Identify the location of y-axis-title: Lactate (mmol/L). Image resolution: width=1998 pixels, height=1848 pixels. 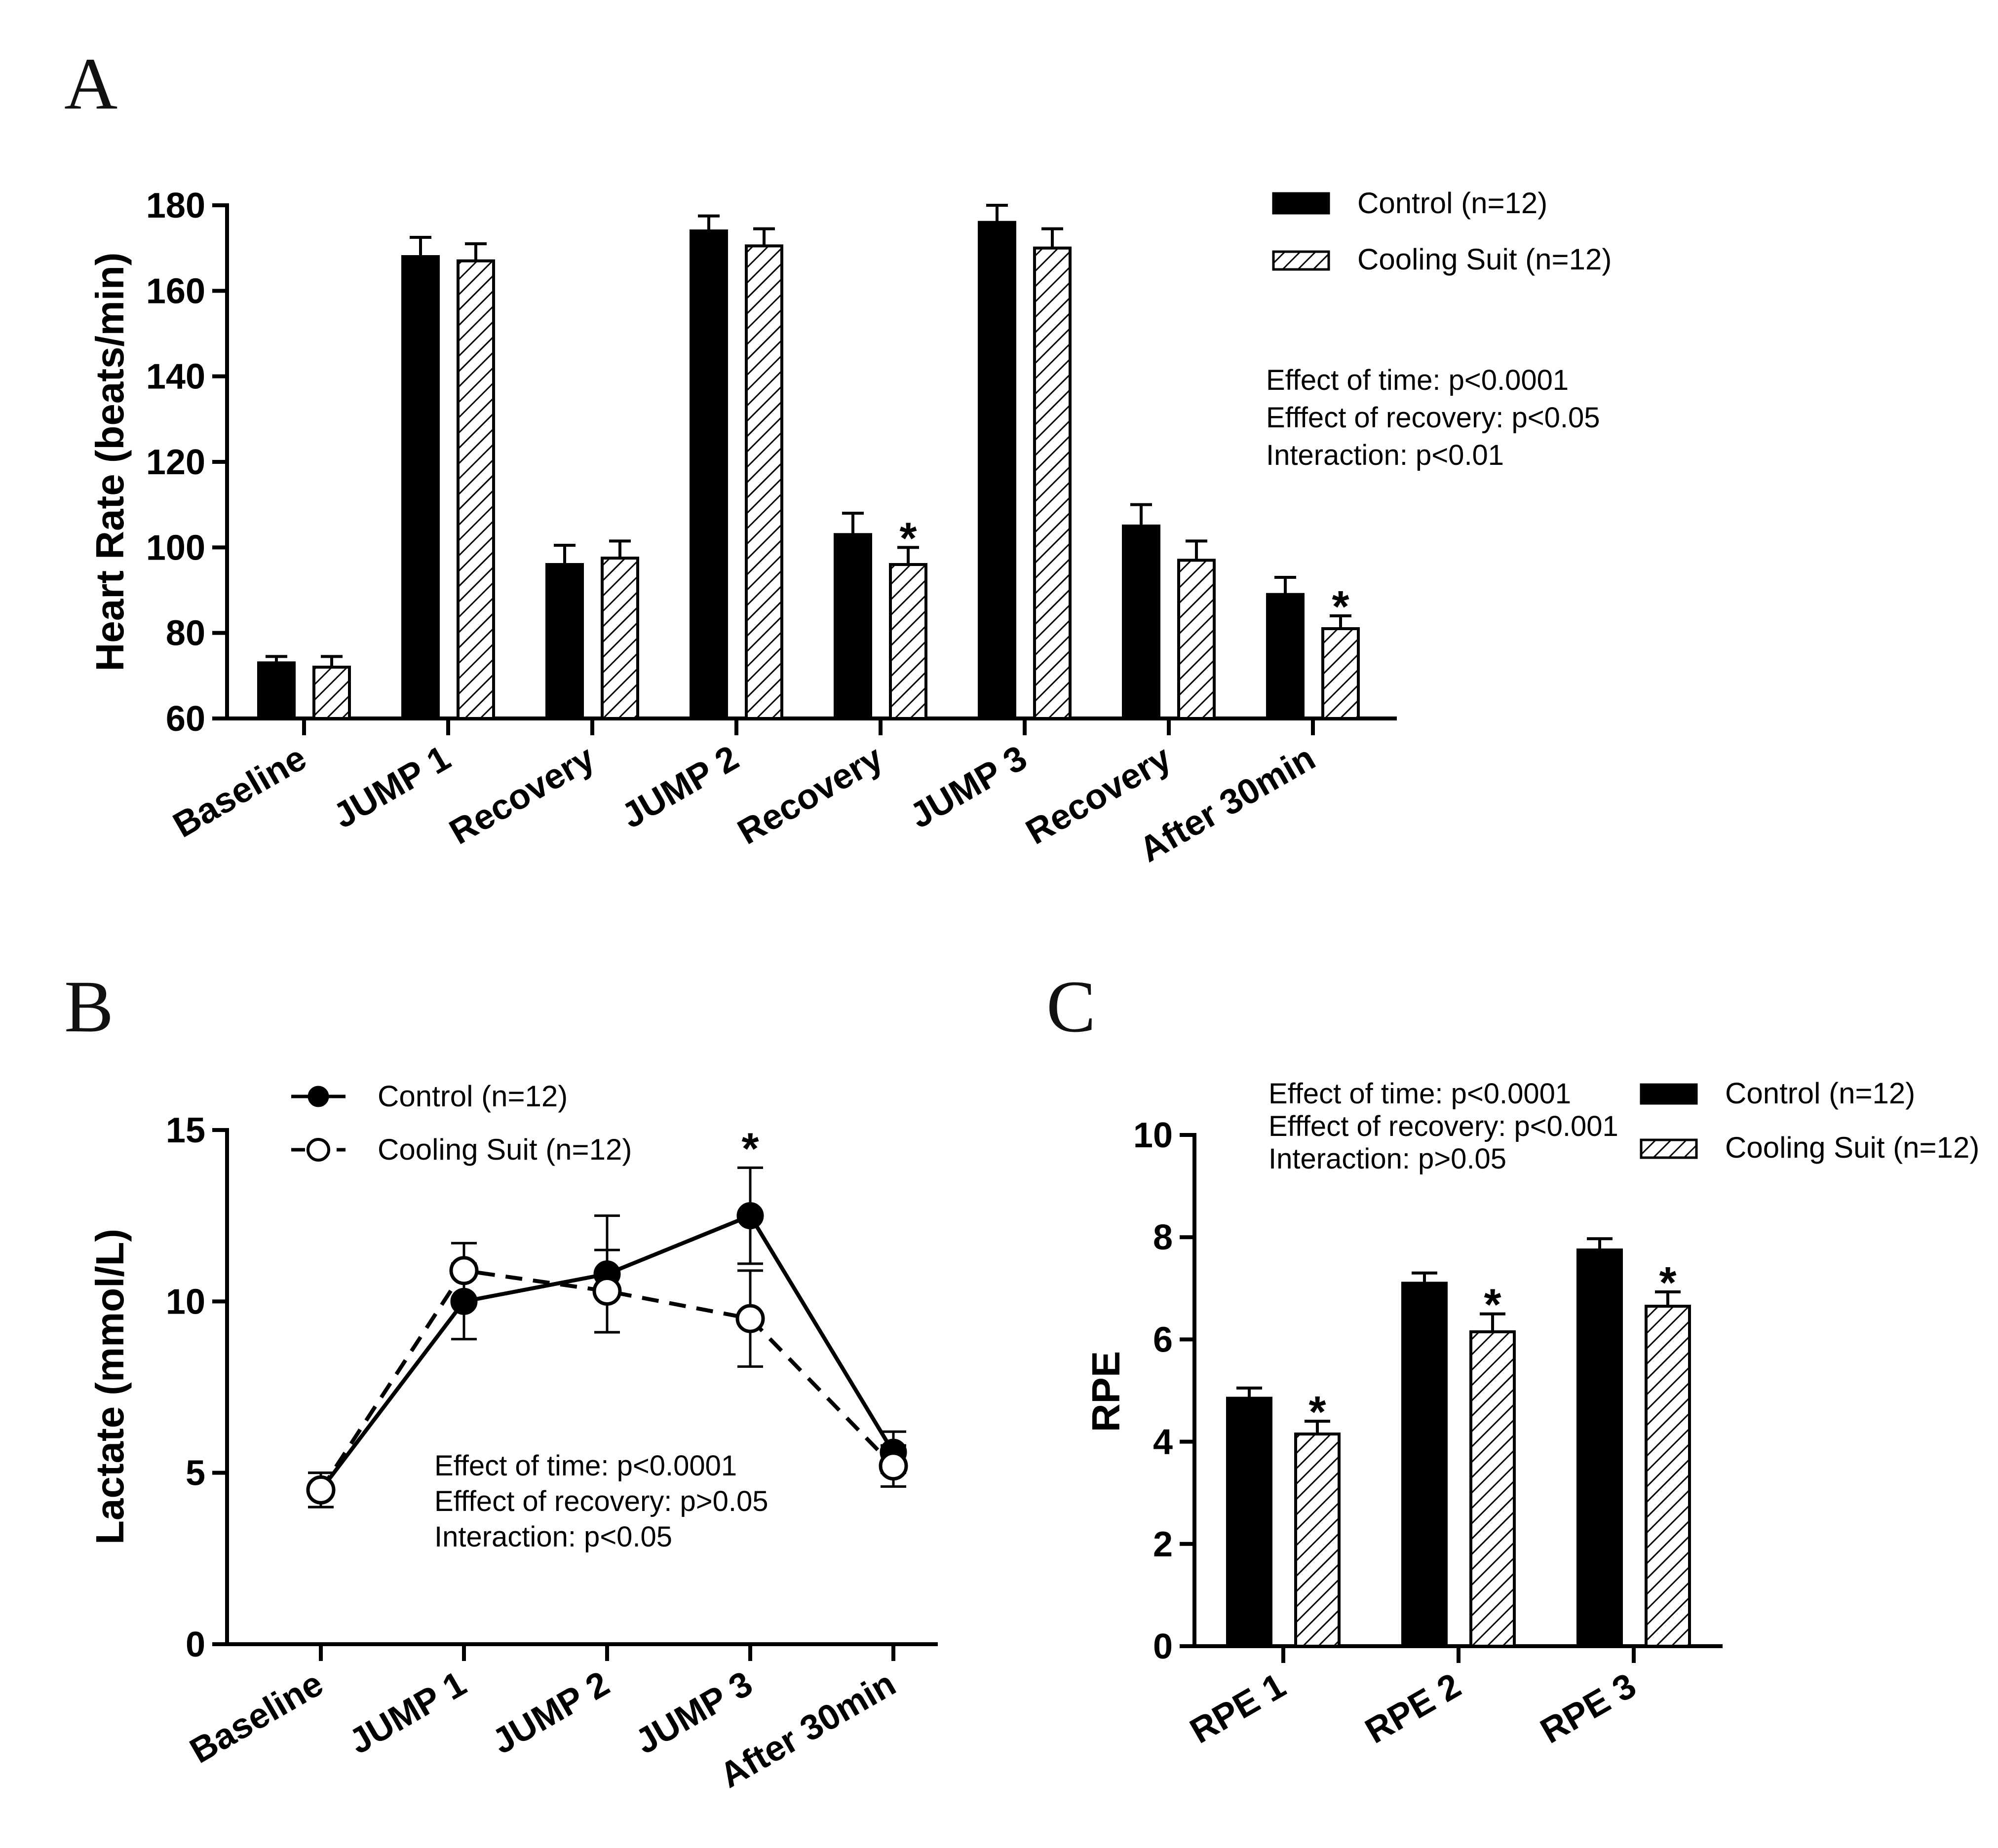
(110, 1387).